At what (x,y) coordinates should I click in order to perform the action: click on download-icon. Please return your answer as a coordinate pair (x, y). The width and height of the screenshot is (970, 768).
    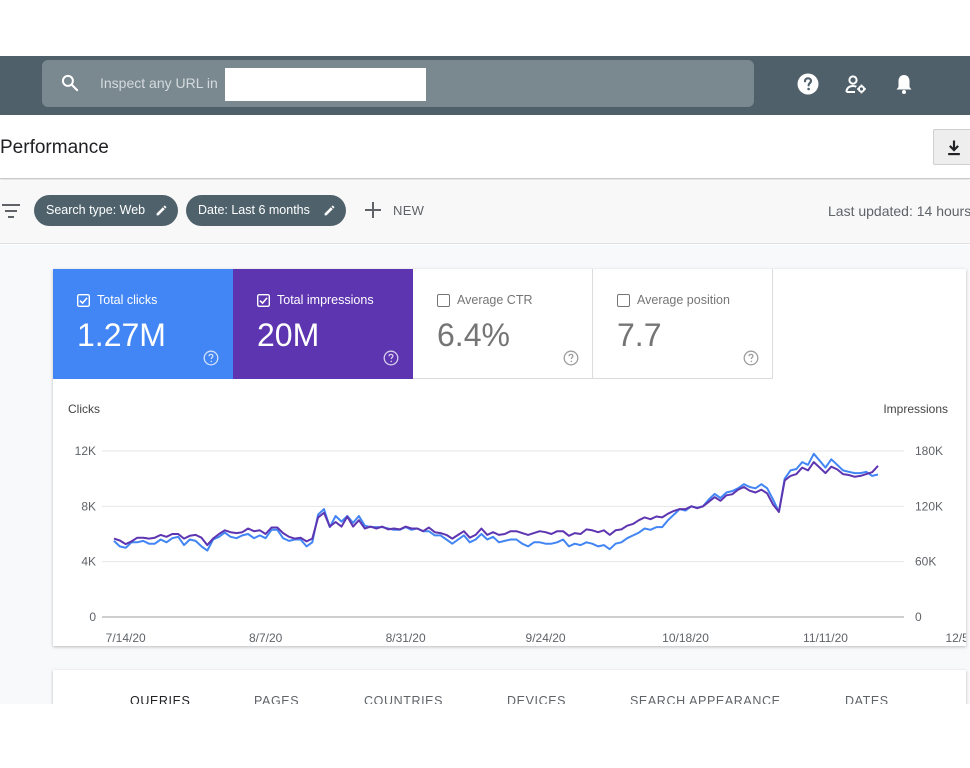
    Looking at the image, I should click on (954, 148).